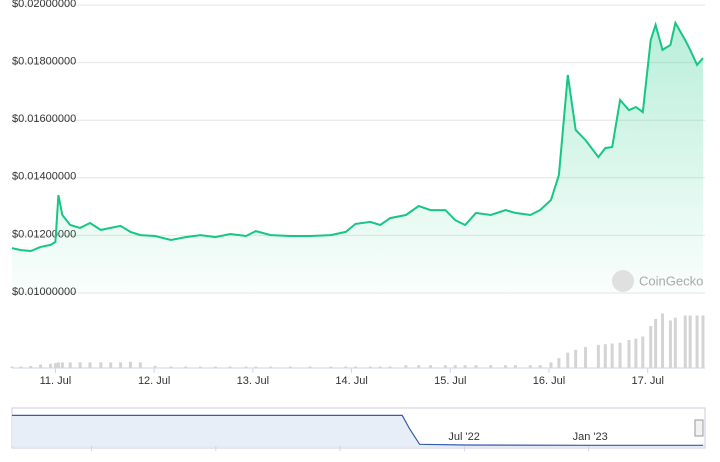  I want to click on price-line, so click(357, 430).